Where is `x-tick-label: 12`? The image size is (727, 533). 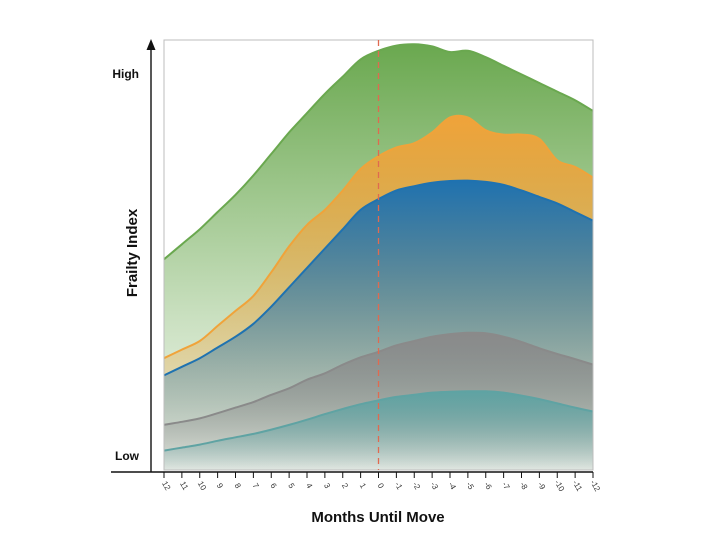
x-tick-label: 12 is located at coordinates (166, 486).